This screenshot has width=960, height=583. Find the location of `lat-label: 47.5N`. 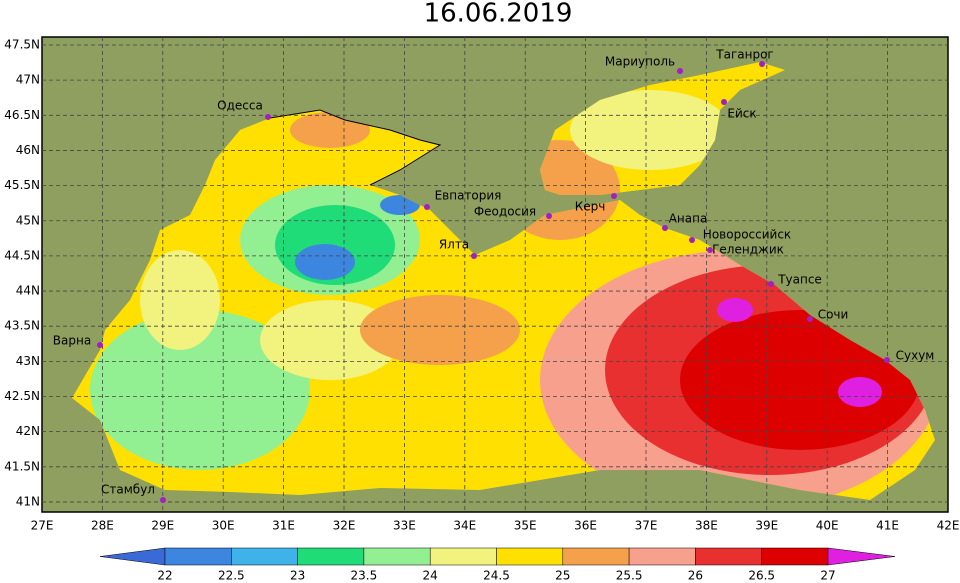

lat-label: 47.5N is located at coordinates (22, 45).